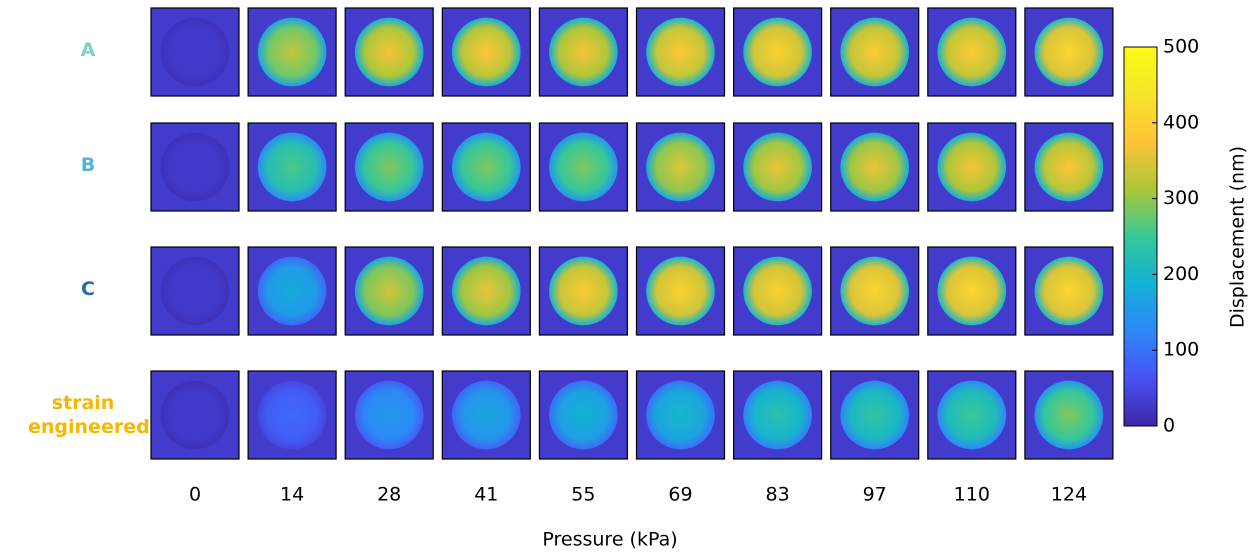 Image resolution: width=1260 pixels, height=560 pixels. What do you see at coordinates (609, 540) in the screenshot?
I see `x-axis-title: Pressure (kPa)` at bounding box center [609, 540].